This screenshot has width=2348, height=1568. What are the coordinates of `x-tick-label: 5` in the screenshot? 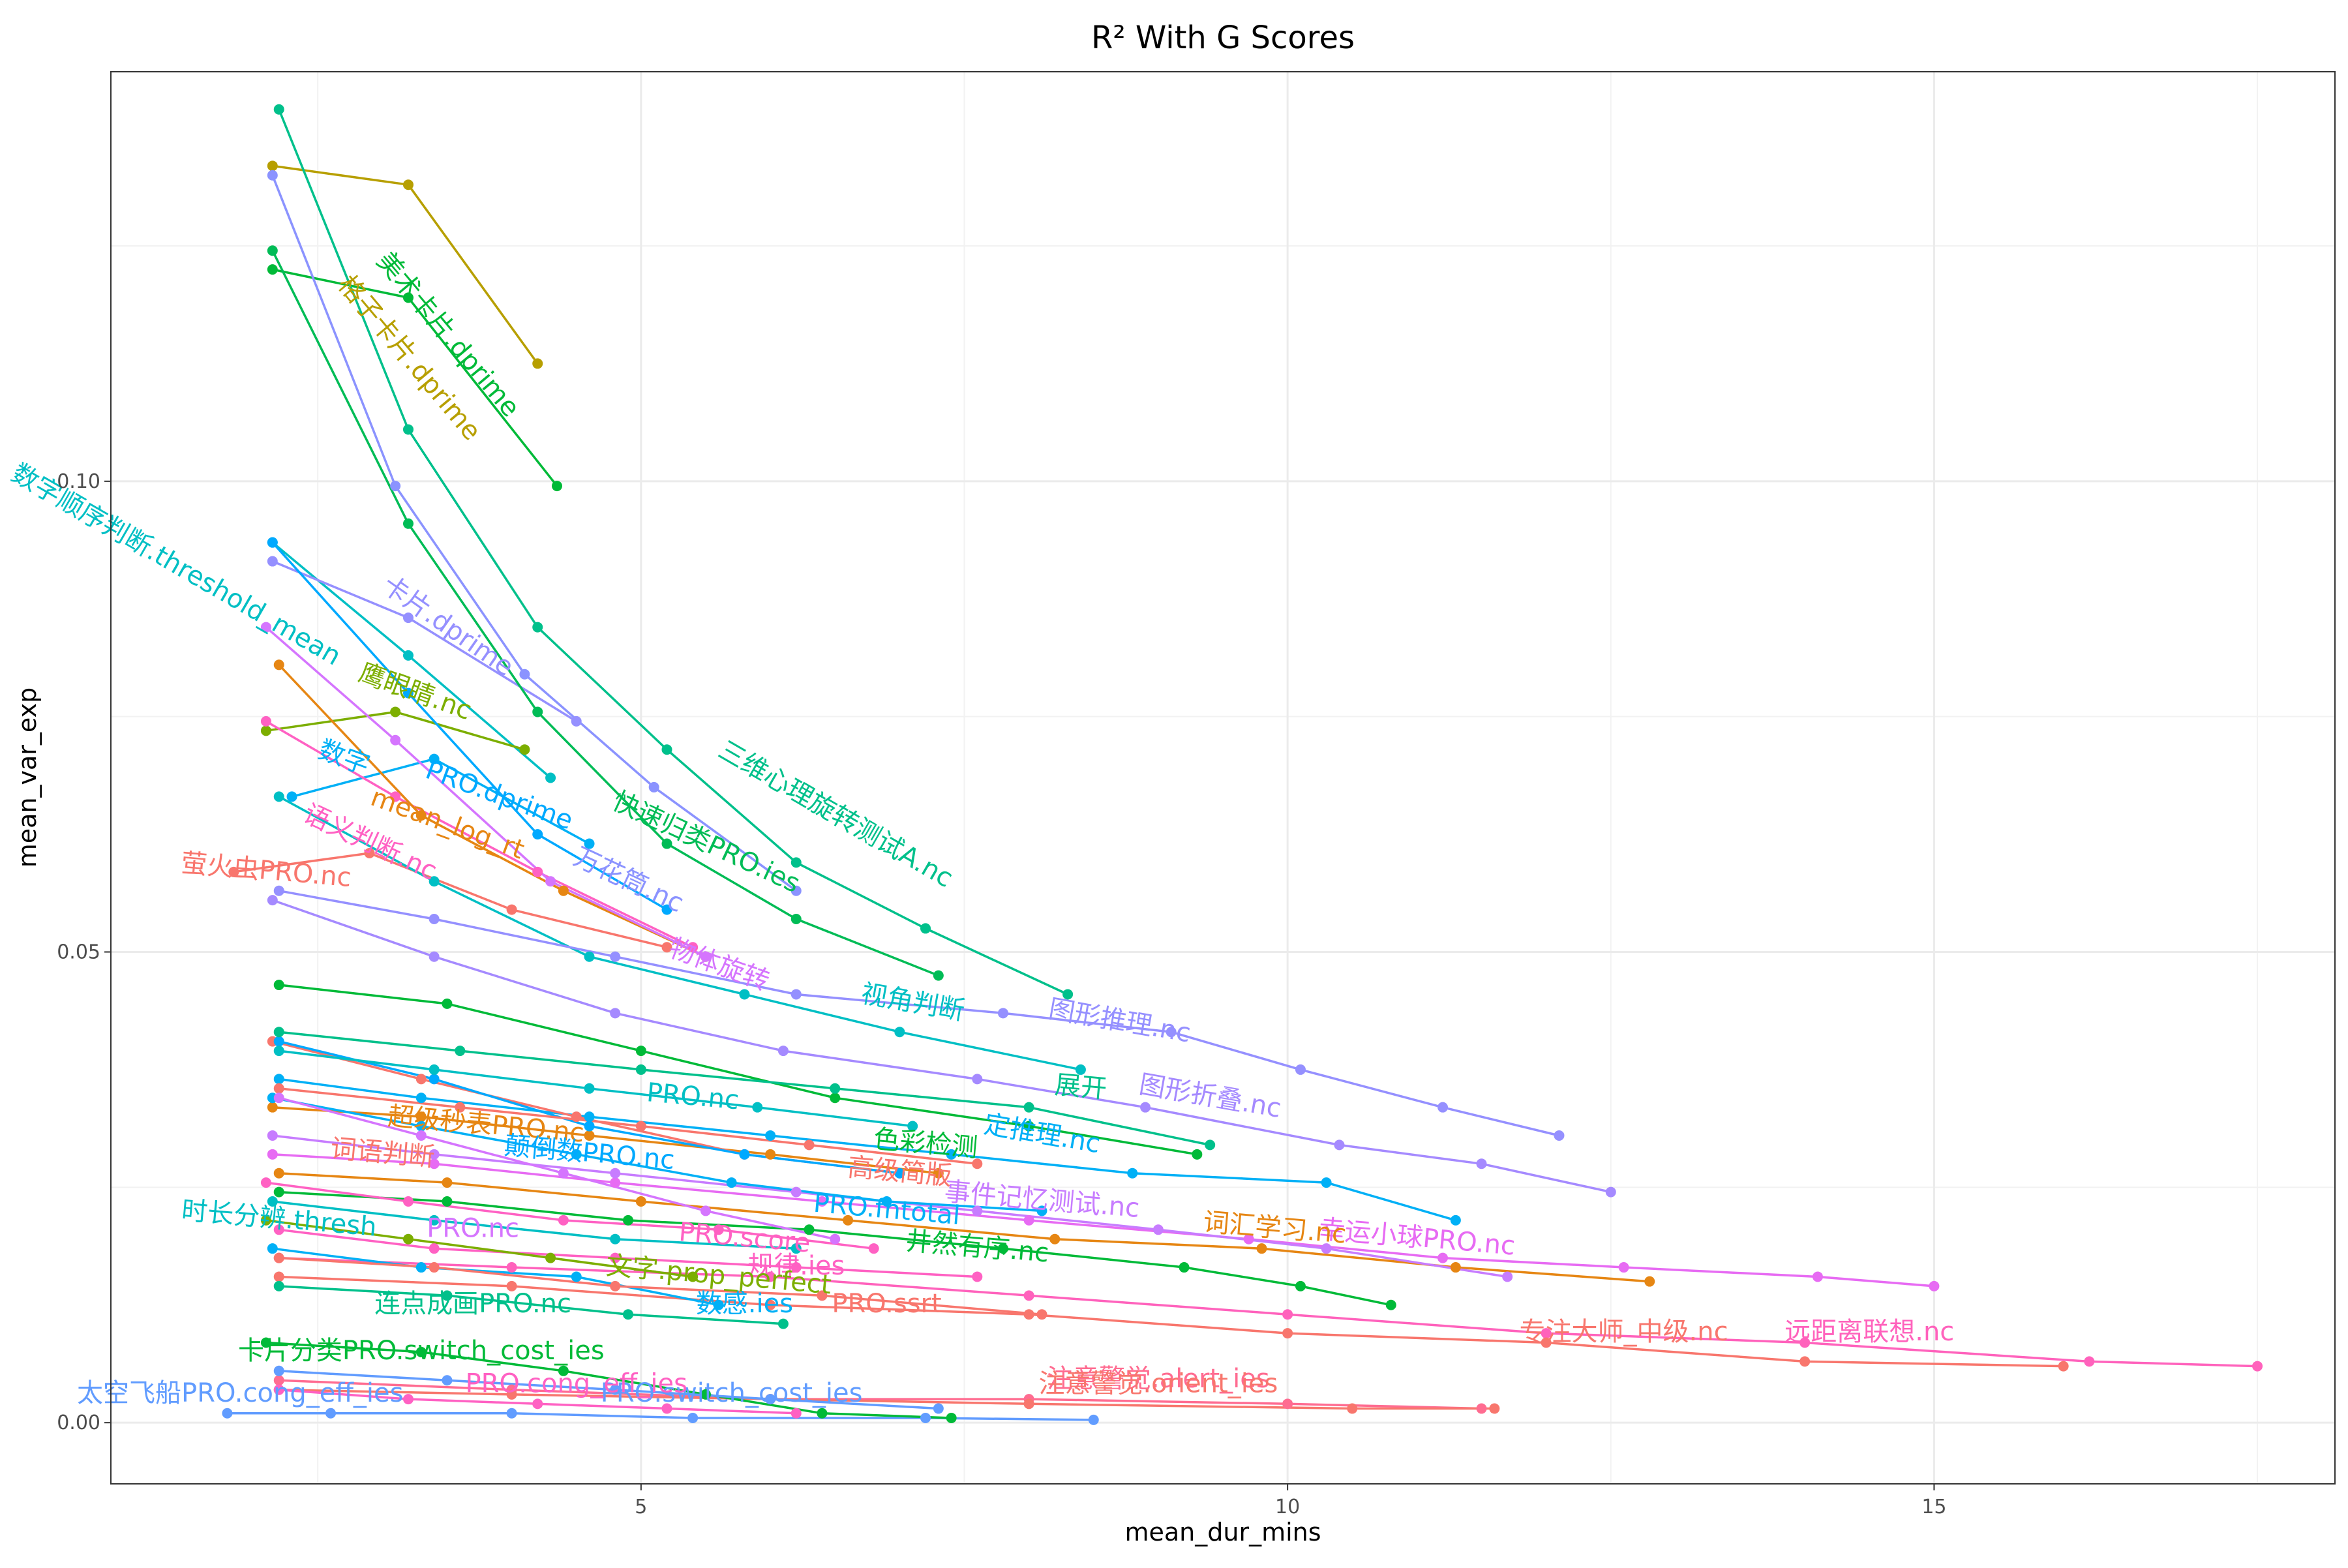 It's located at (641, 1507).